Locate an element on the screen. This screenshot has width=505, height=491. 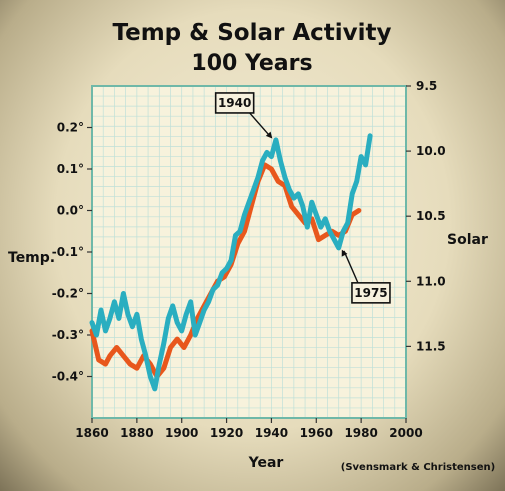
callout-label: 1975 is located at coordinates (370, 293).